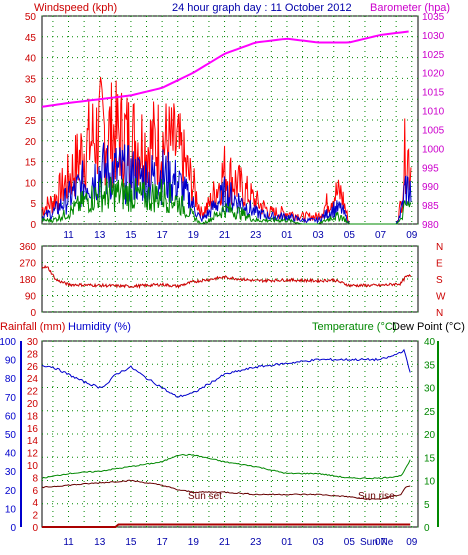 Image resolution: width=468 pixels, height=555 pixels. I want to click on rainfall-tick-label: 0, so click(35, 528).